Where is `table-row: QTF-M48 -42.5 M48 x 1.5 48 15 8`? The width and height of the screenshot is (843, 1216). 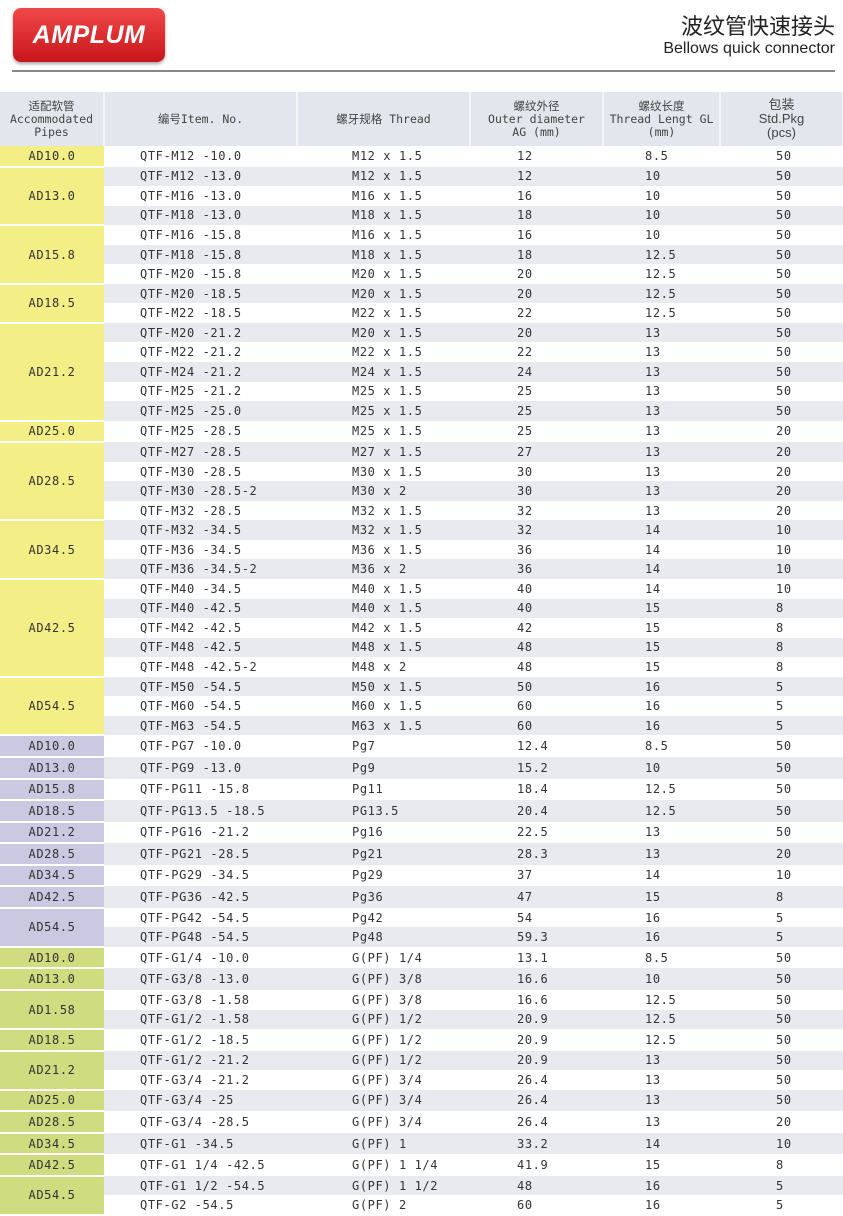 table-row: QTF-M48 -42.5 M48 x 1.5 48 15 8 is located at coordinates (421, 647).